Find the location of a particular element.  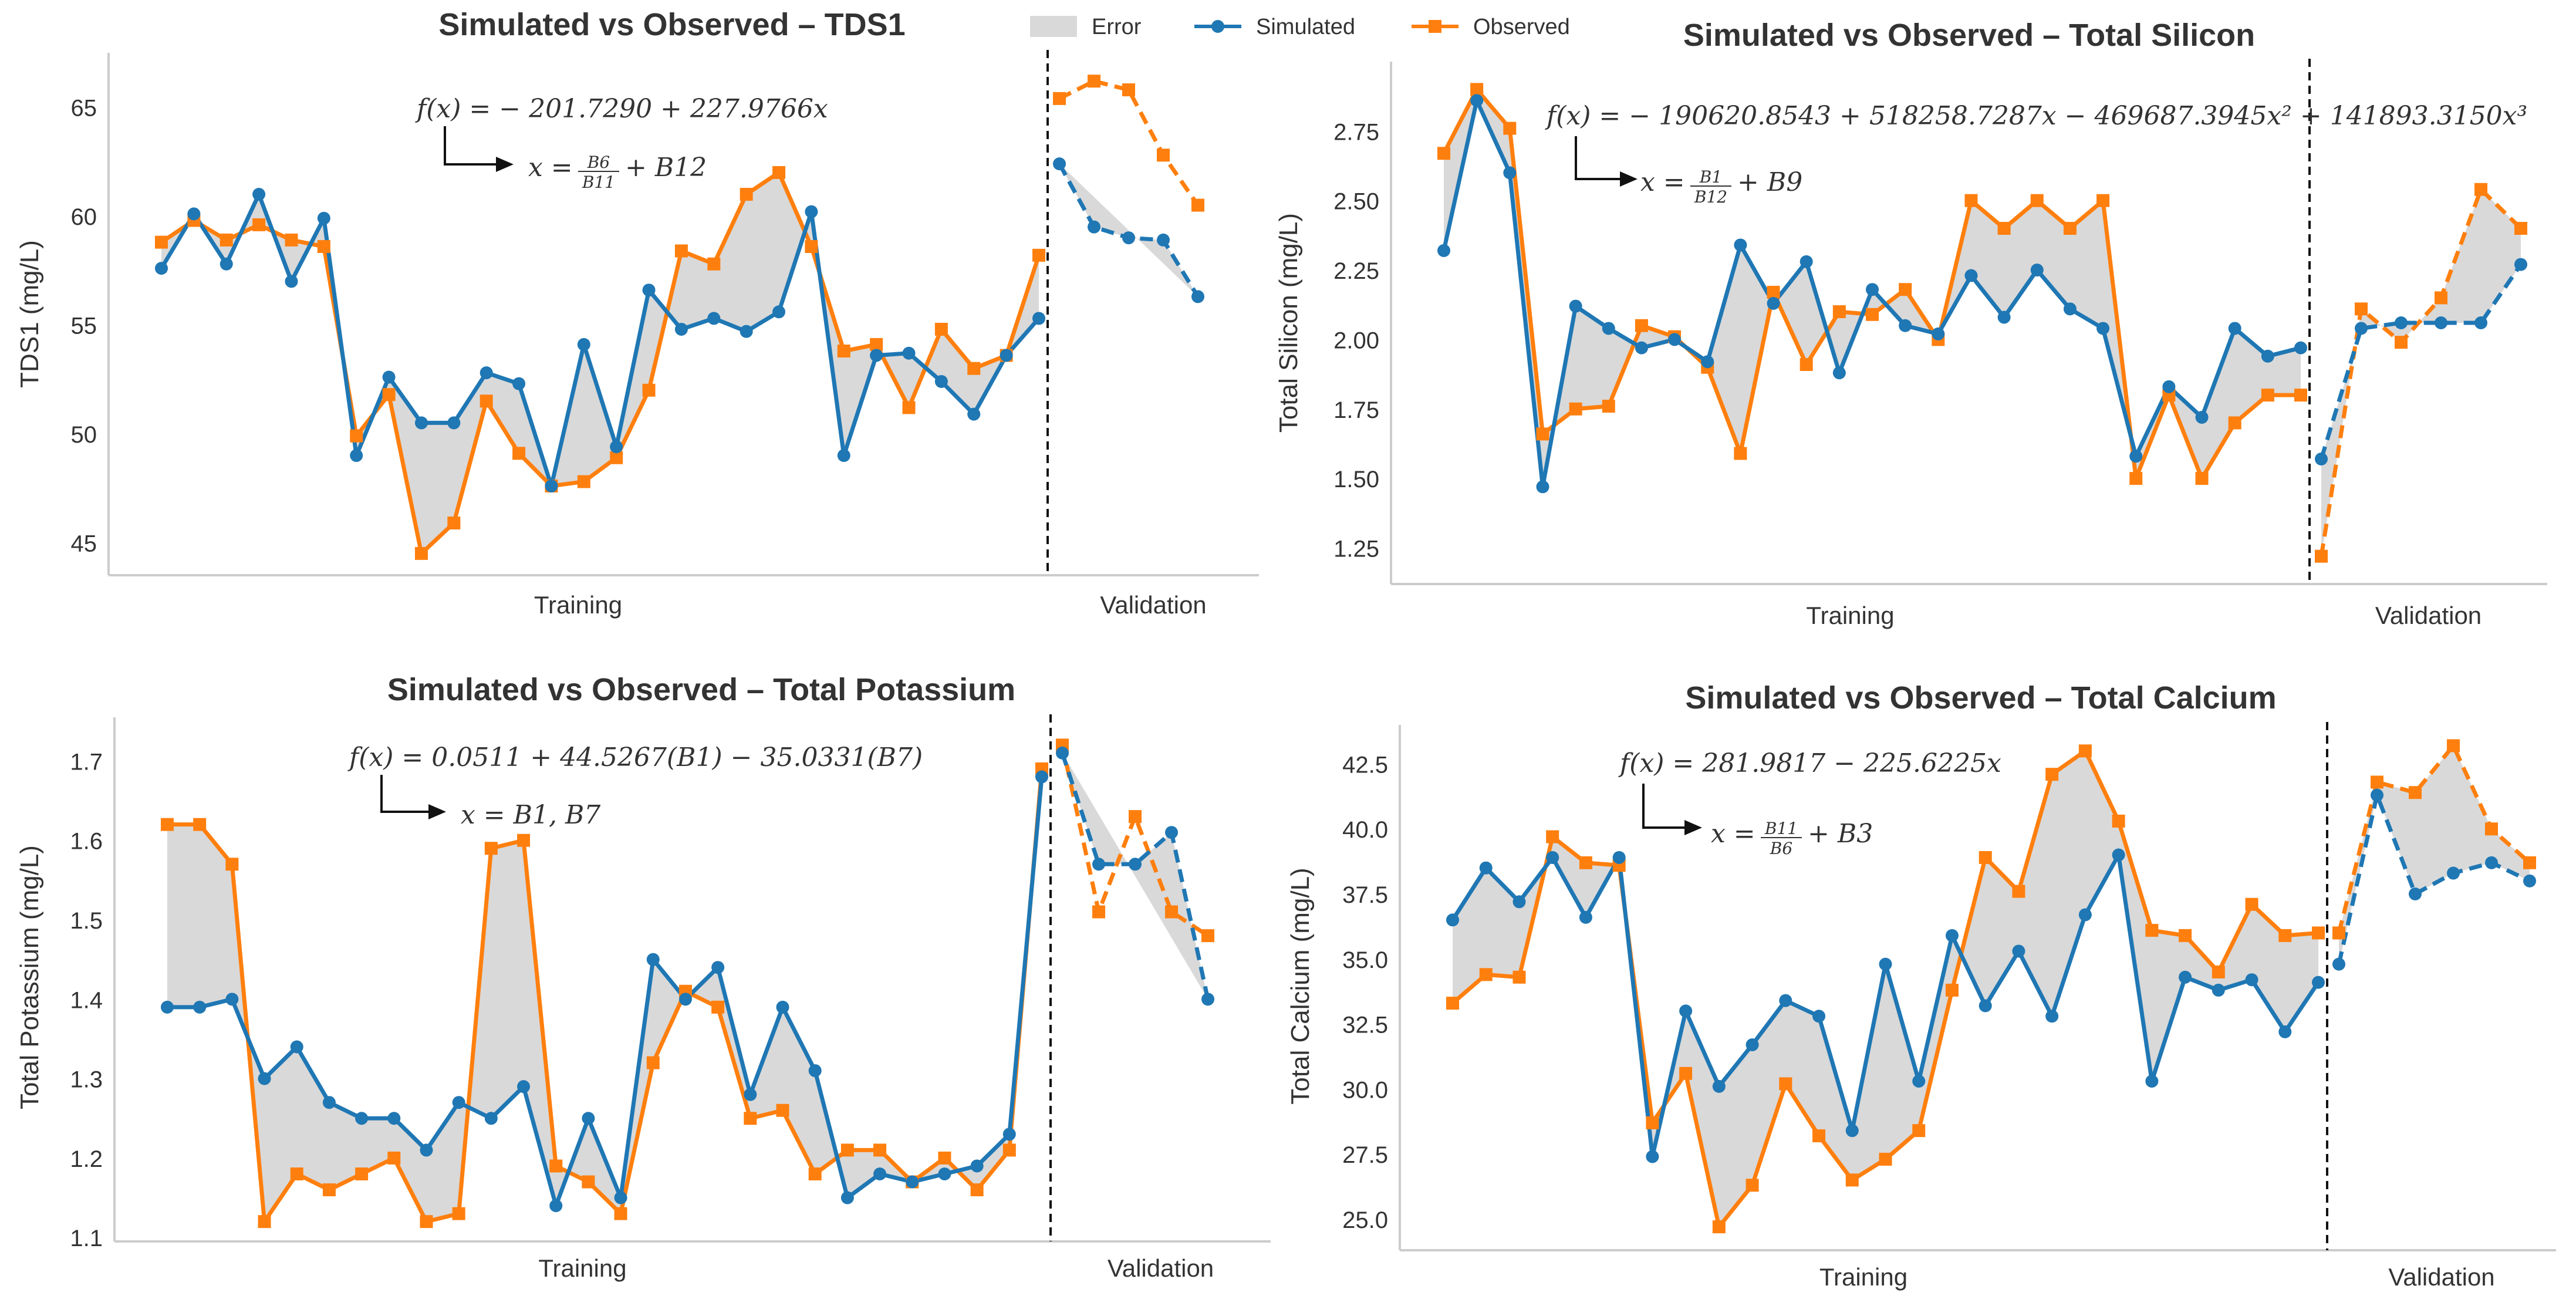

y-tick-label: 35.0 is located at coordinates (1365, 960).